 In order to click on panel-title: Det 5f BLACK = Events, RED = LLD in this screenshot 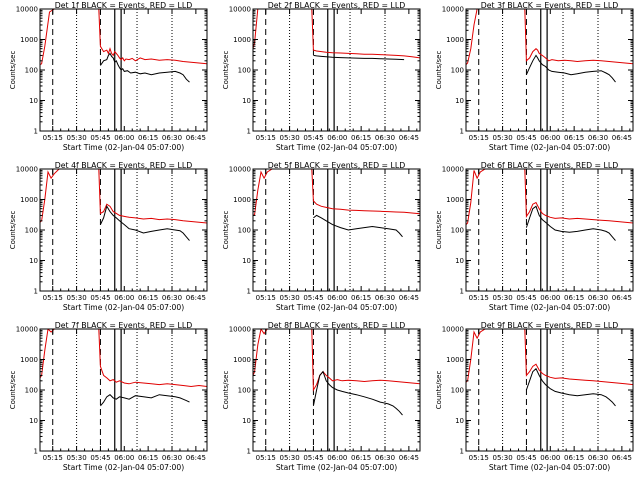, I will do `click(337, 165)`.